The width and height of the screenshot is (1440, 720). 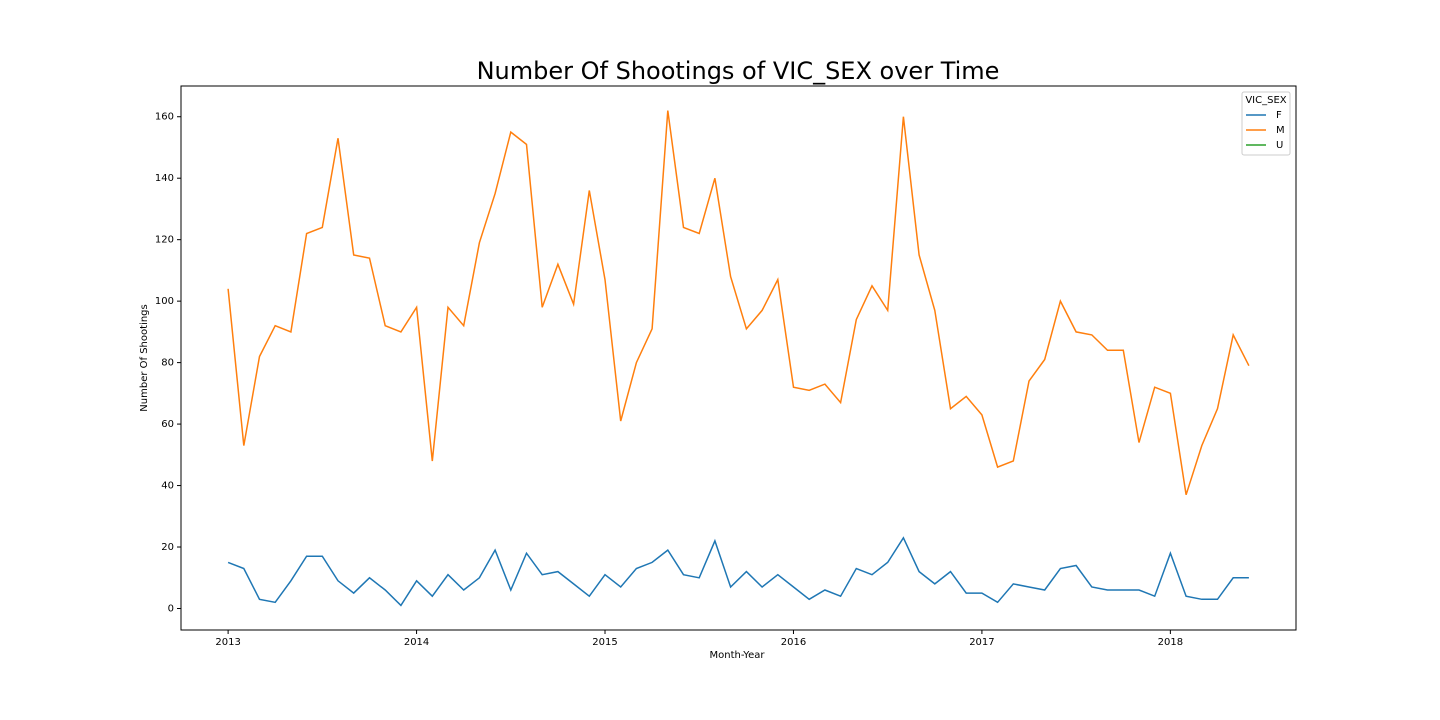 I want to click on y-tick-label: 20, so click(x=167, y=547).